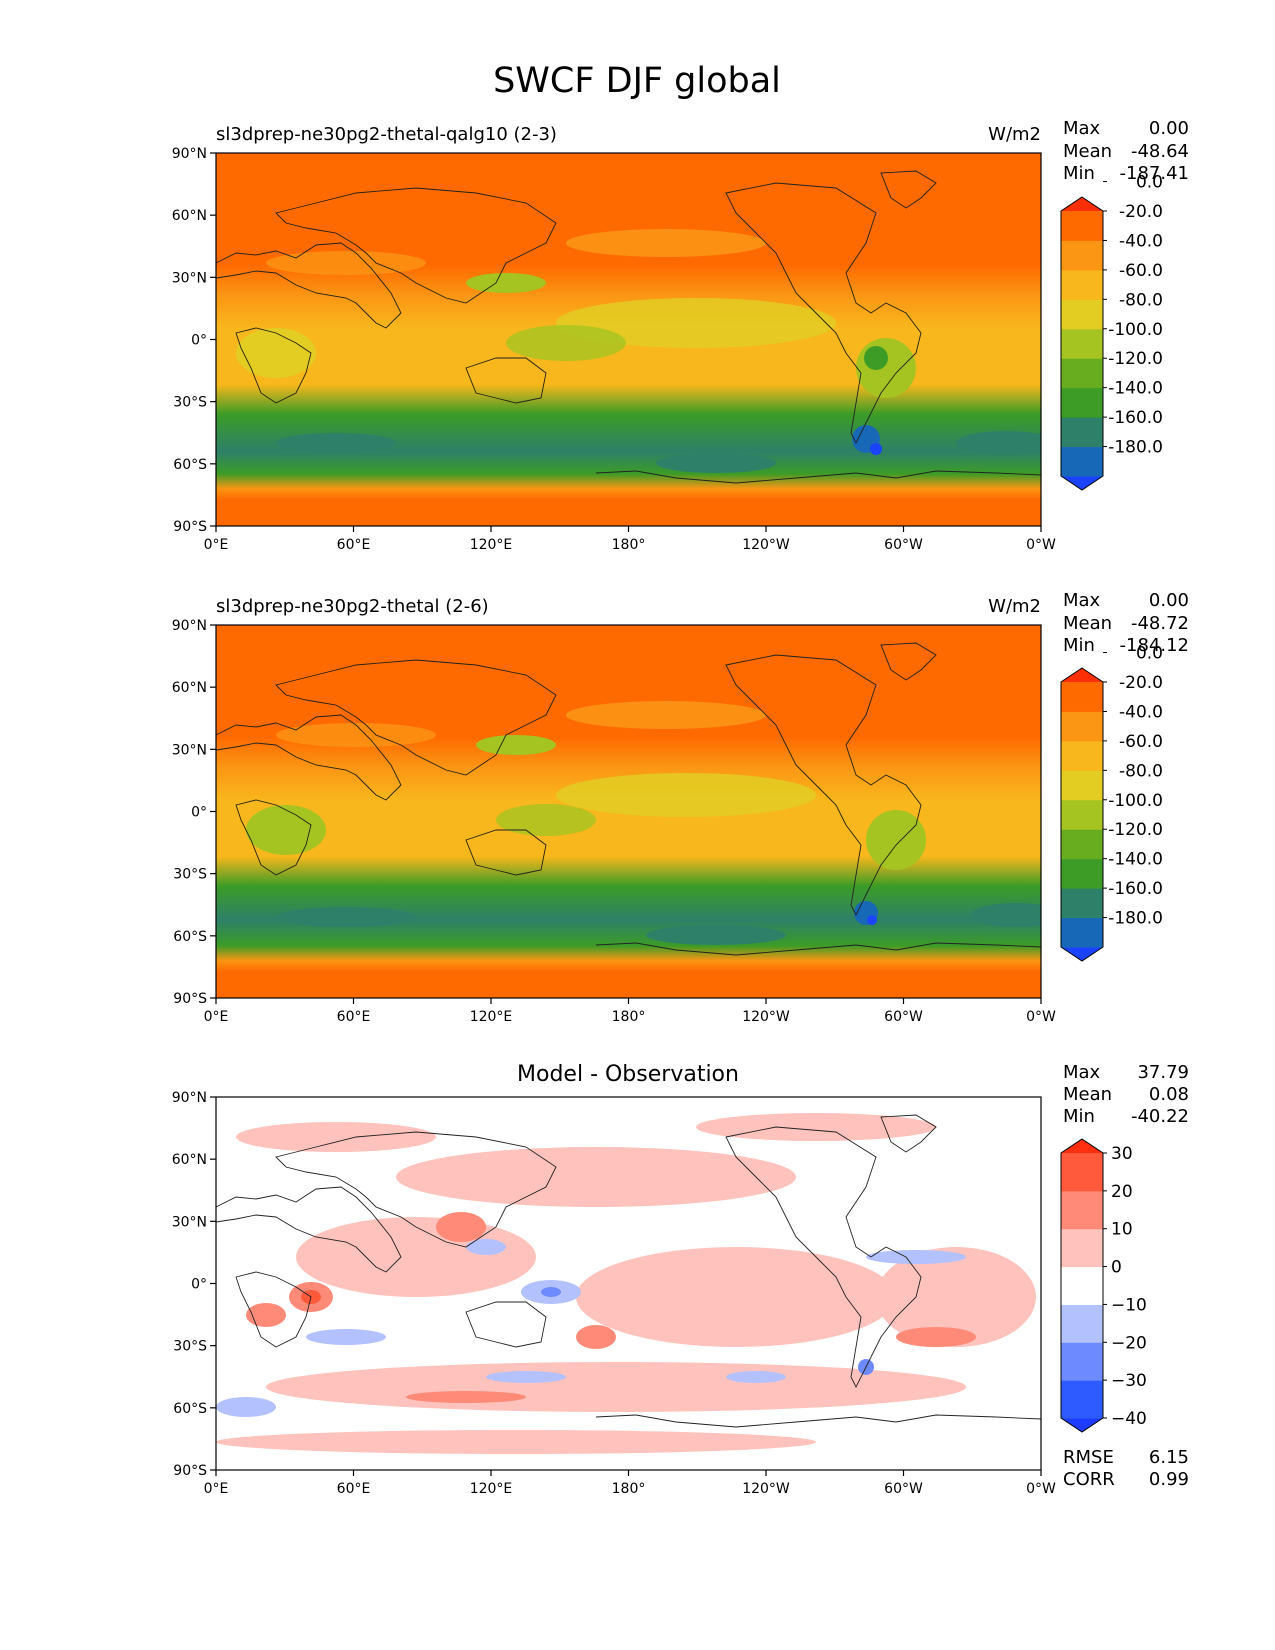 The image size is (1275, 1650). Describe the element at coordinates (1169, 1457) in the screenshot. I see `rmse-value: 6.15` at that location.